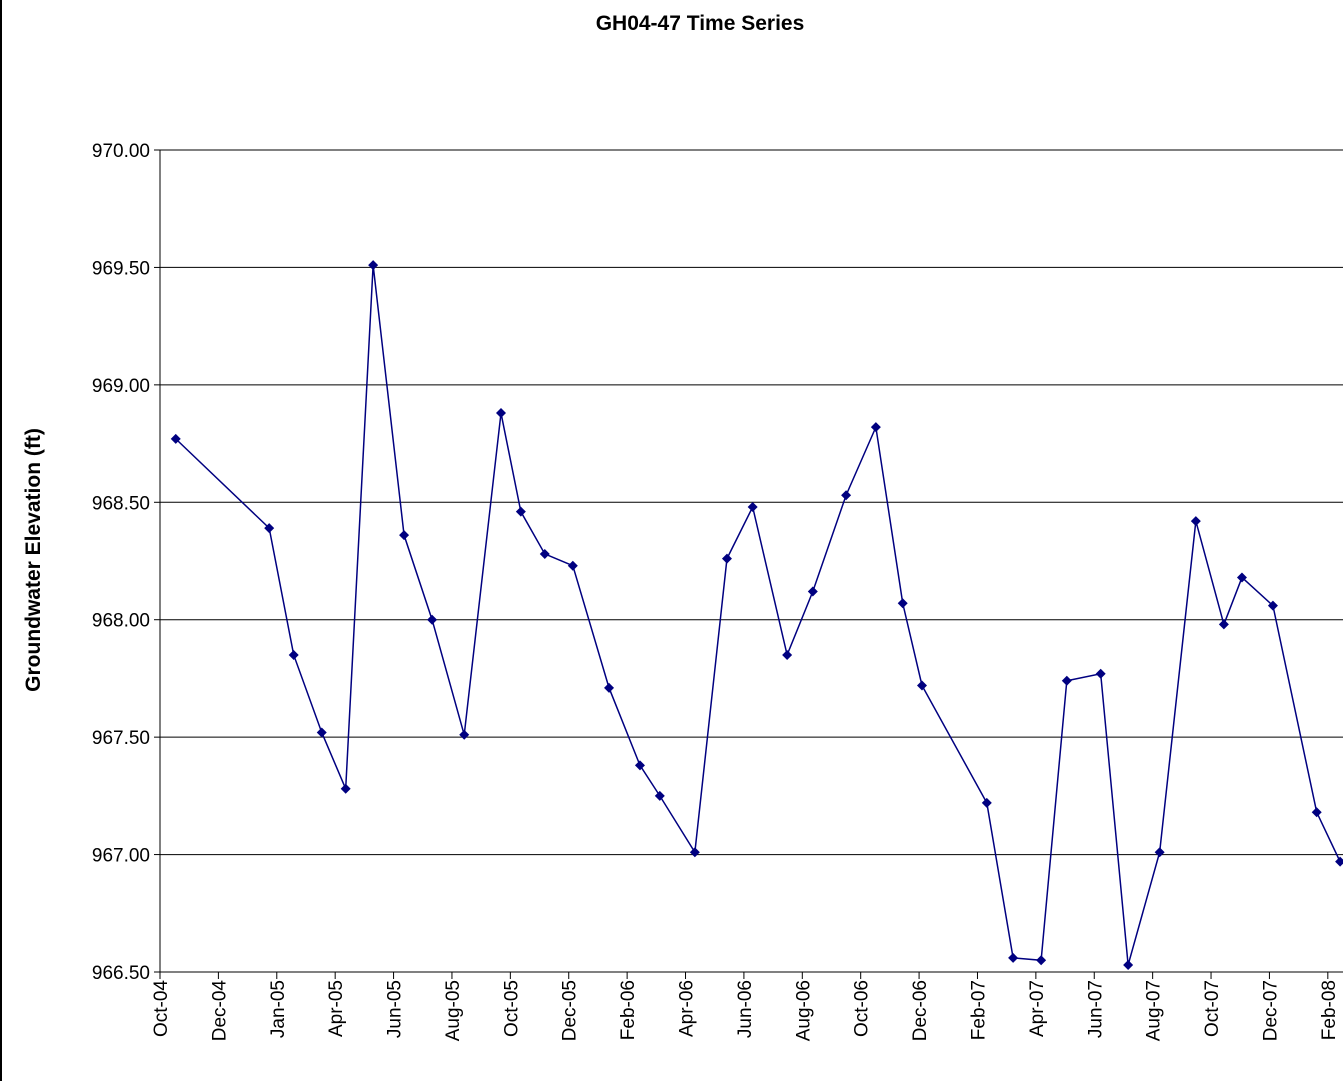 The width and height of the screenshot is (1343, 1081). What do you see at coordinates (121, 268) in the screenshot?
I see `y-tick-label: 969.50` at bounding box center [121, 268].